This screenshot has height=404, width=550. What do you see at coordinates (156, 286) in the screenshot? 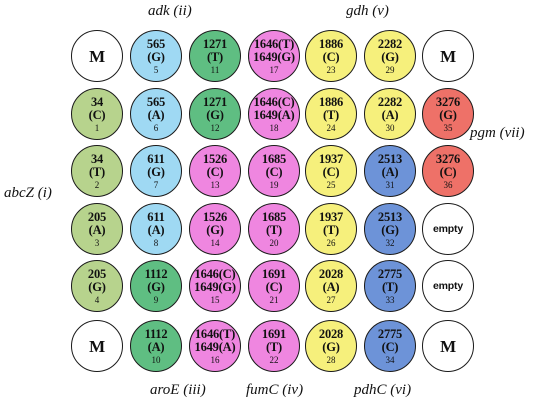
I see `well-aroE: 1112 (G) 9` at bounding box center [156, 286].